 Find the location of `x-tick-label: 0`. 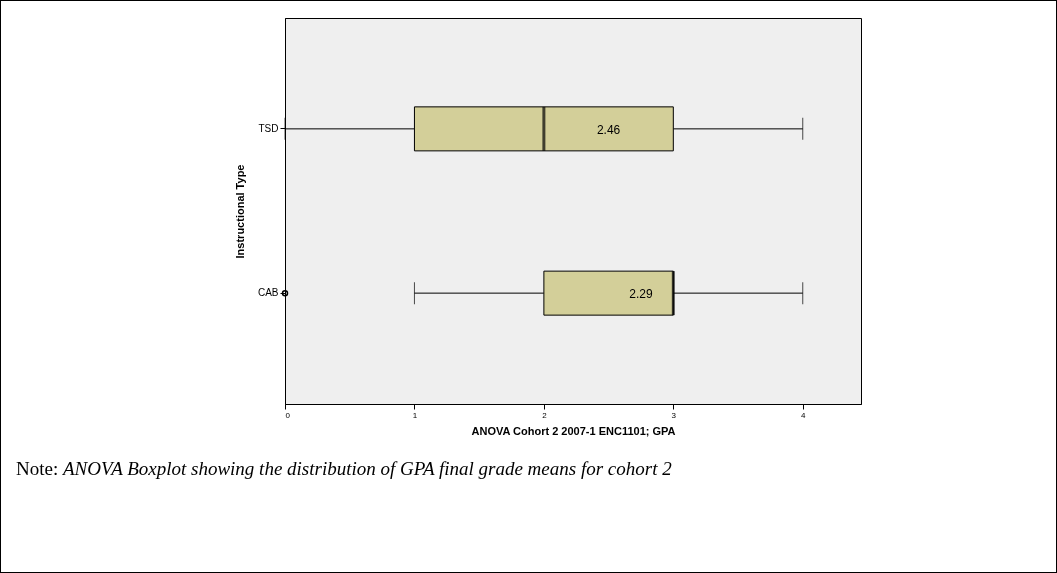

x-tick-label: 0 is located at coordinates (288, 415).